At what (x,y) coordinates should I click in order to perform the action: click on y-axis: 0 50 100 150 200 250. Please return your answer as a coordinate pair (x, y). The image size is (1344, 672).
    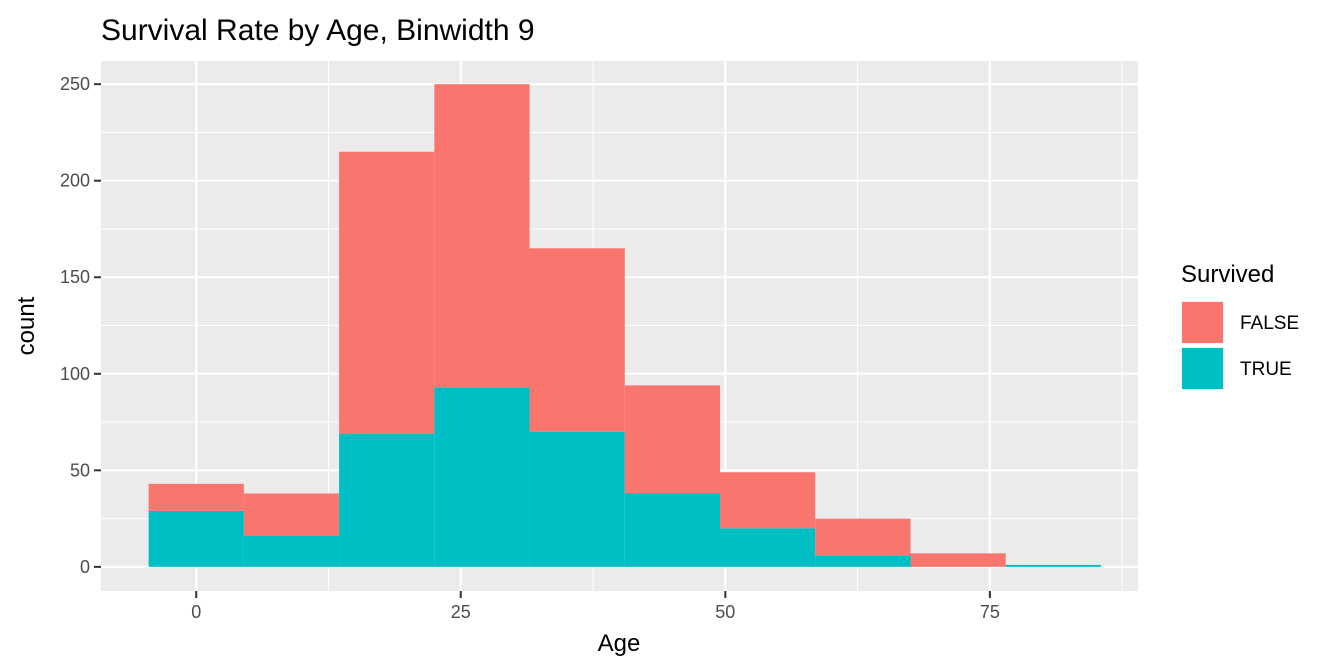
    Looking at the image, I should click on (80, 325).